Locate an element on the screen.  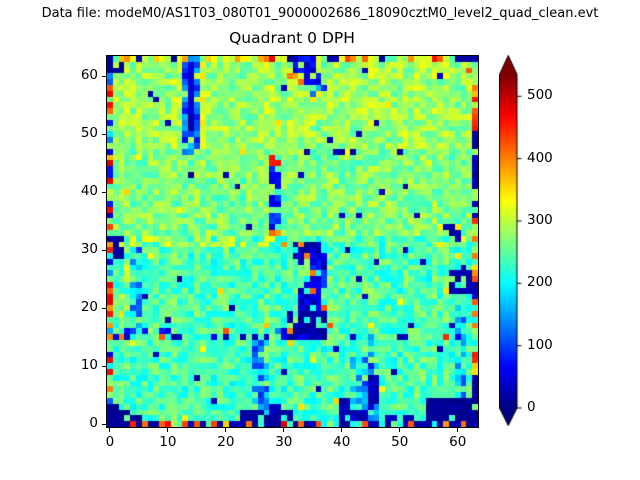
colorbar-tick-label: 500 is located at coordinates (540, 95).